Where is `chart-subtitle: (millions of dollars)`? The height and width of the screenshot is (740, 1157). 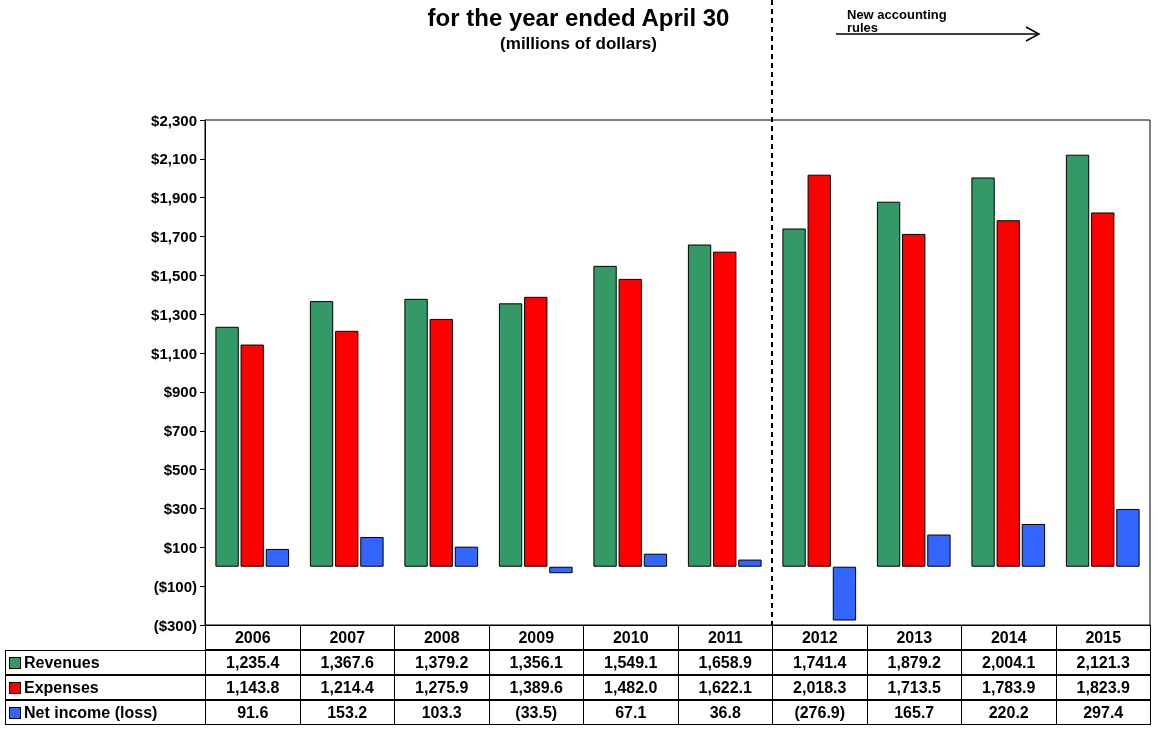
chart-subtitle: (millions of dollars) is located at coordinates (578, 43).